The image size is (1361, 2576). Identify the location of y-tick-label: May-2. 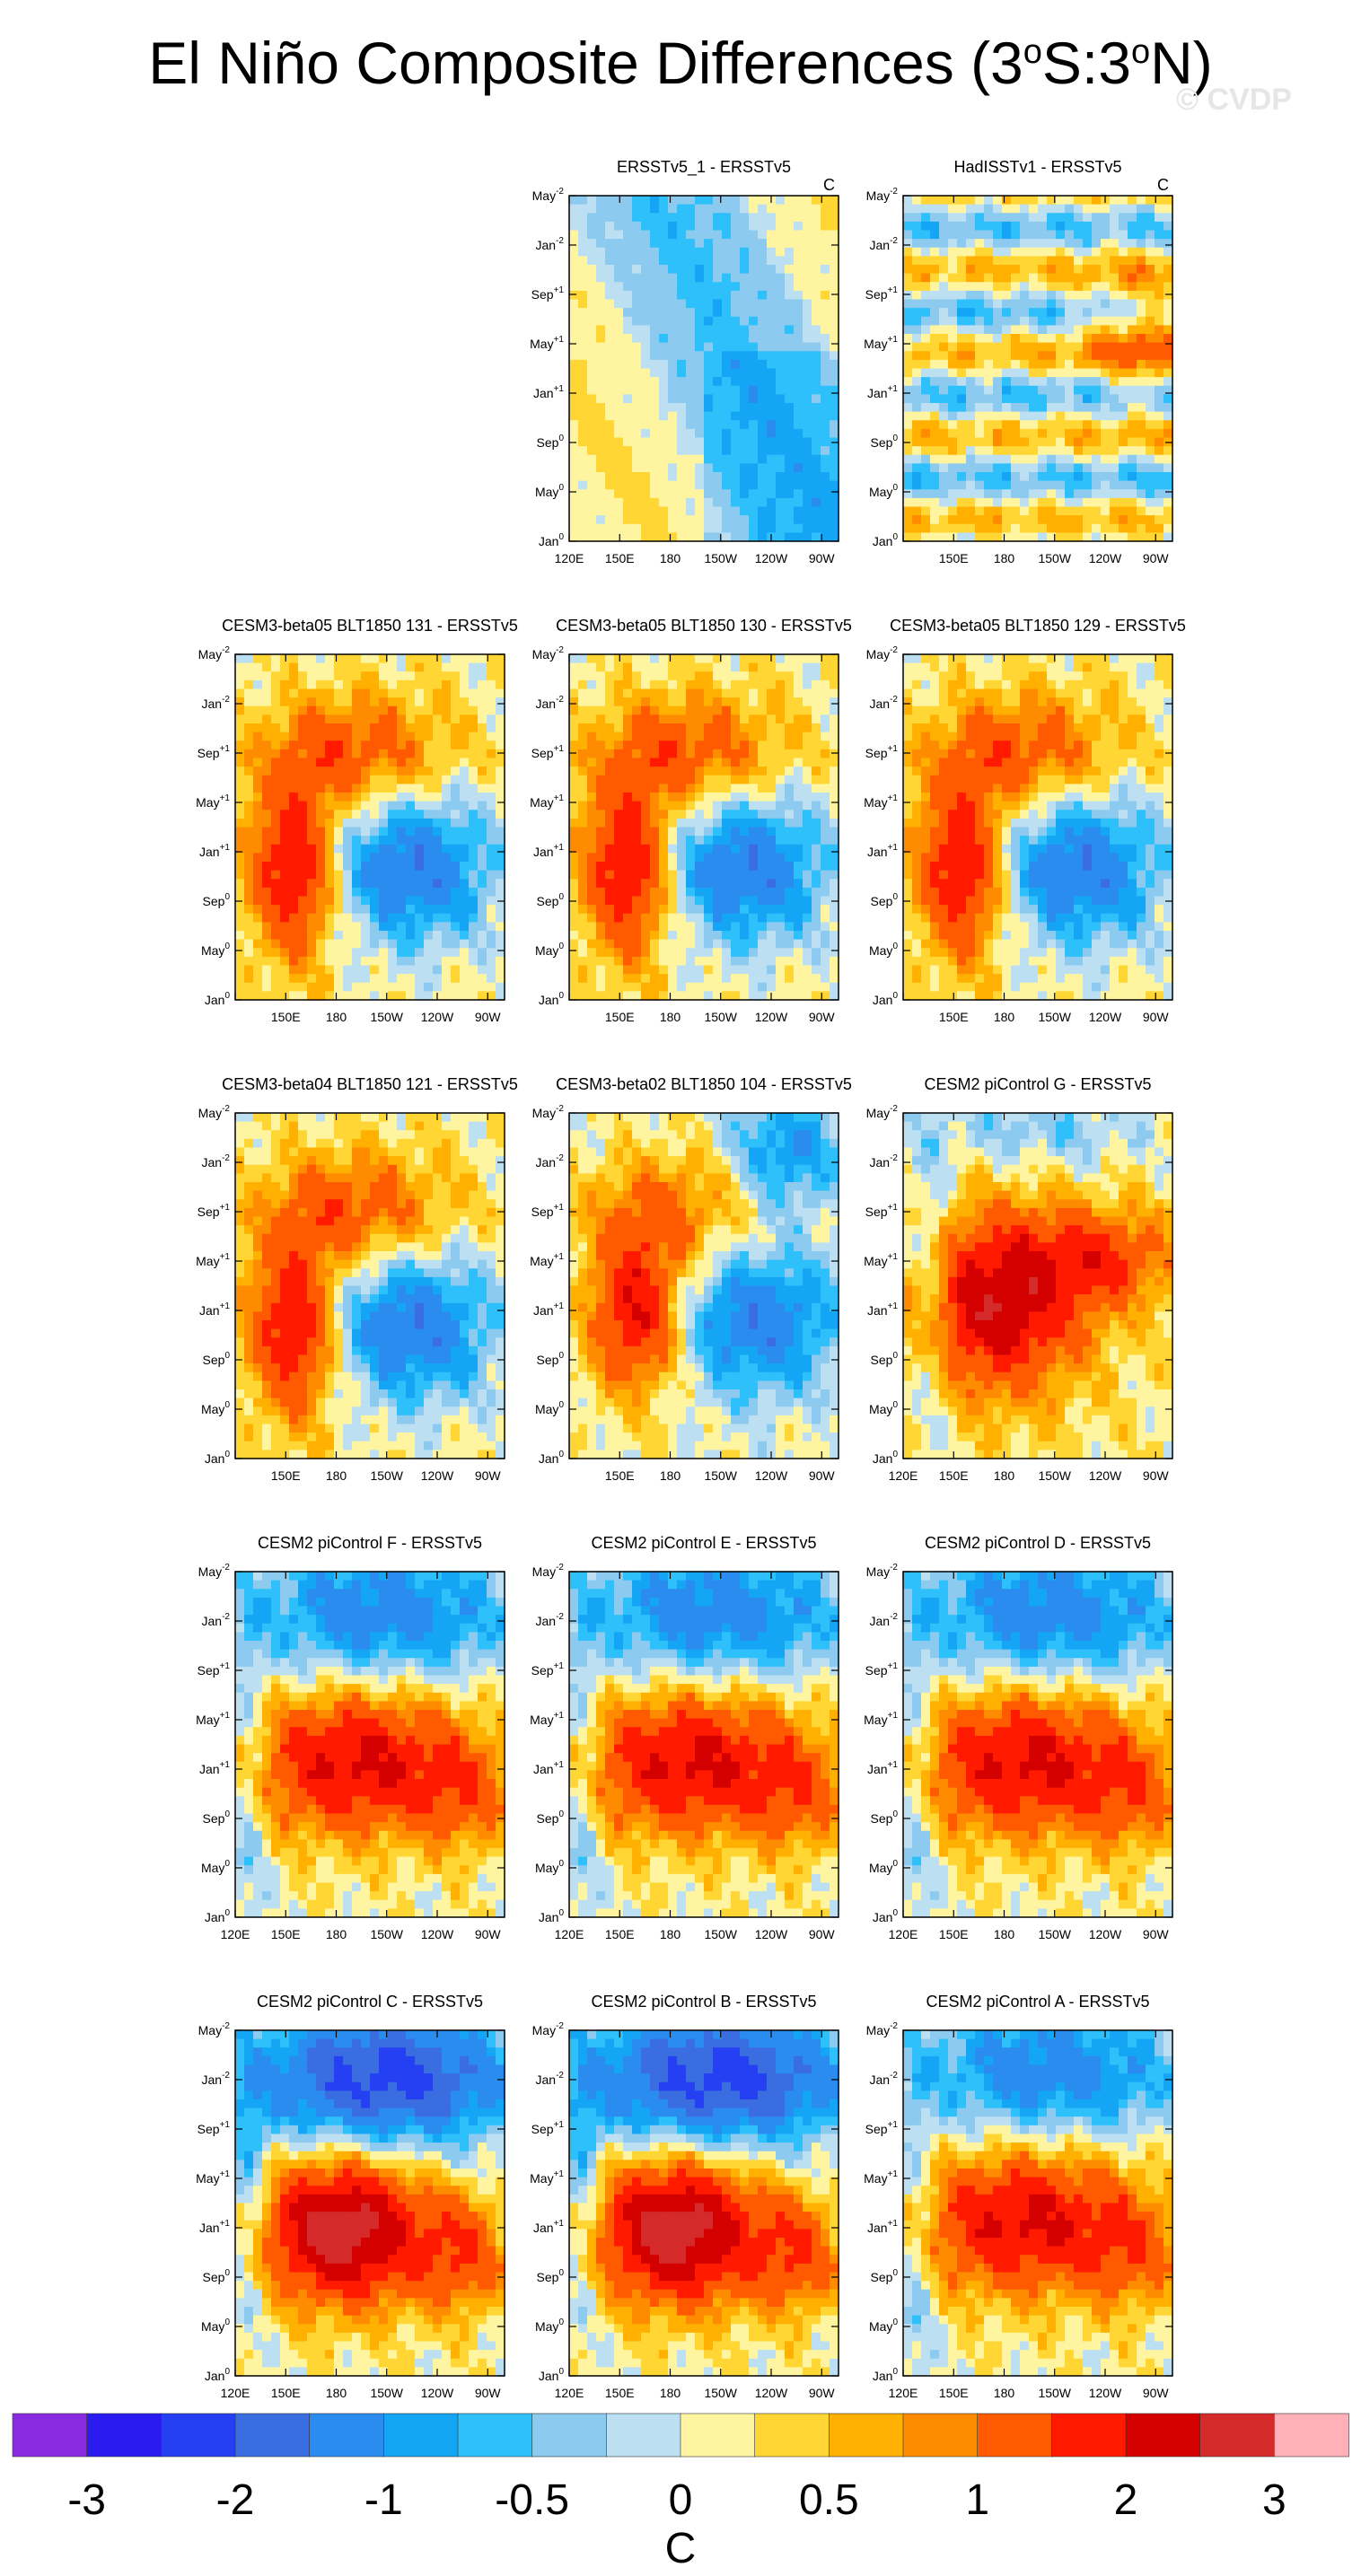
(882, 195).